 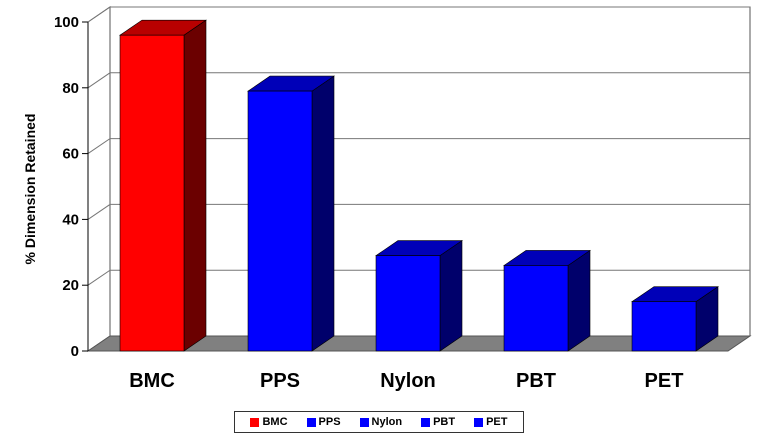 I want to click on y-tick-label: 60, so click(x=70, y=154).